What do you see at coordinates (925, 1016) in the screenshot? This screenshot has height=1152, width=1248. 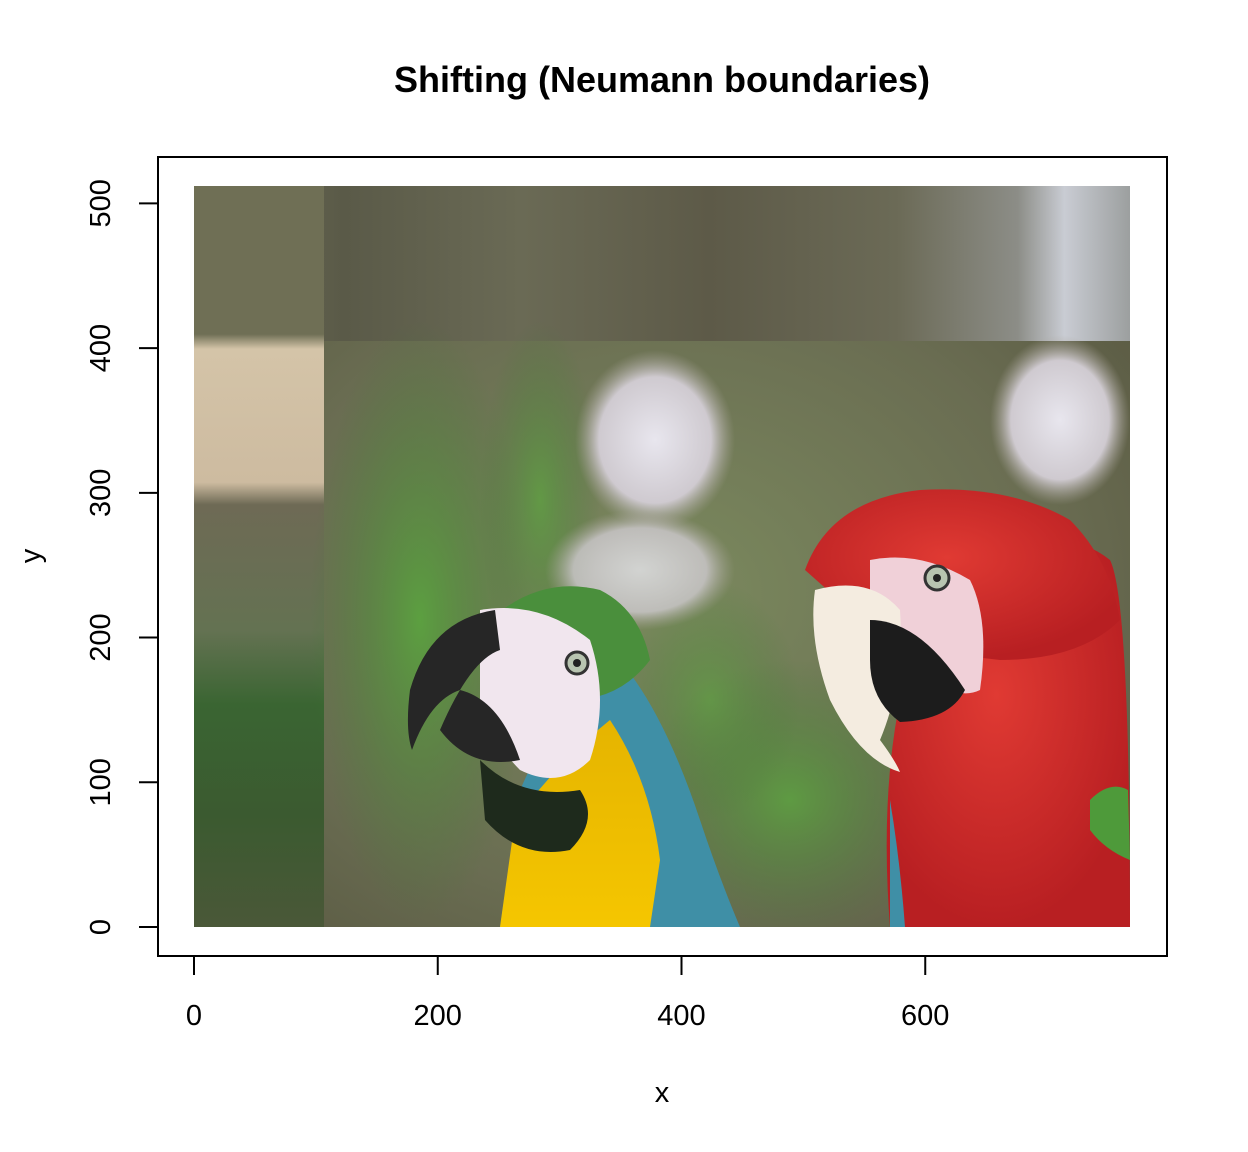 I see `x-tick-label: 600` at bounding box center [925, 1016].